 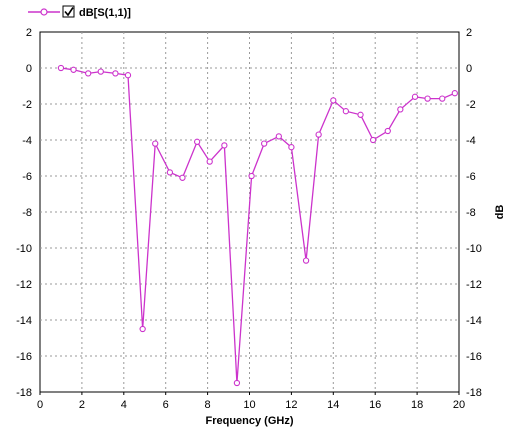 I want to click on y-tick-label-right: 0, so click(x=469, y=69).